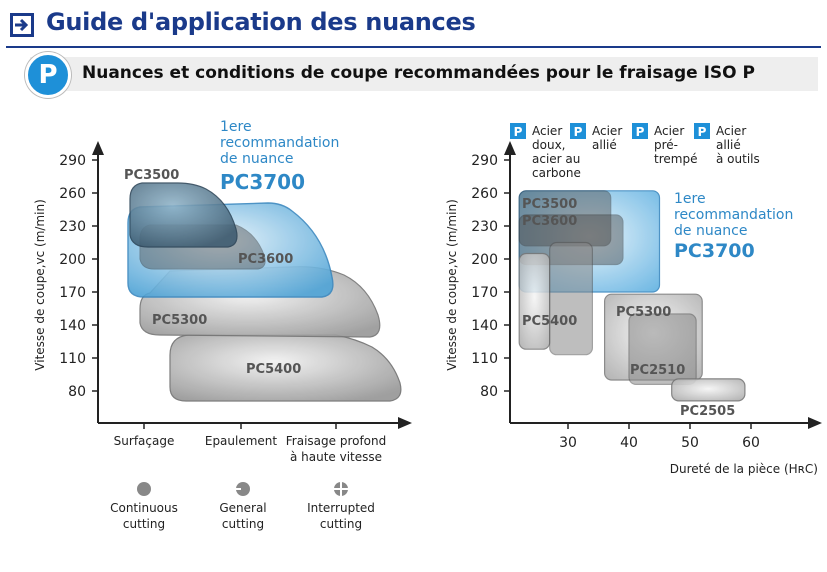 This screenshot has width=827, height=572. What do you see at coordinates (690, 443) in the screenshot?
I see `x-tick-label: 50` at bounding box center [690, 443].